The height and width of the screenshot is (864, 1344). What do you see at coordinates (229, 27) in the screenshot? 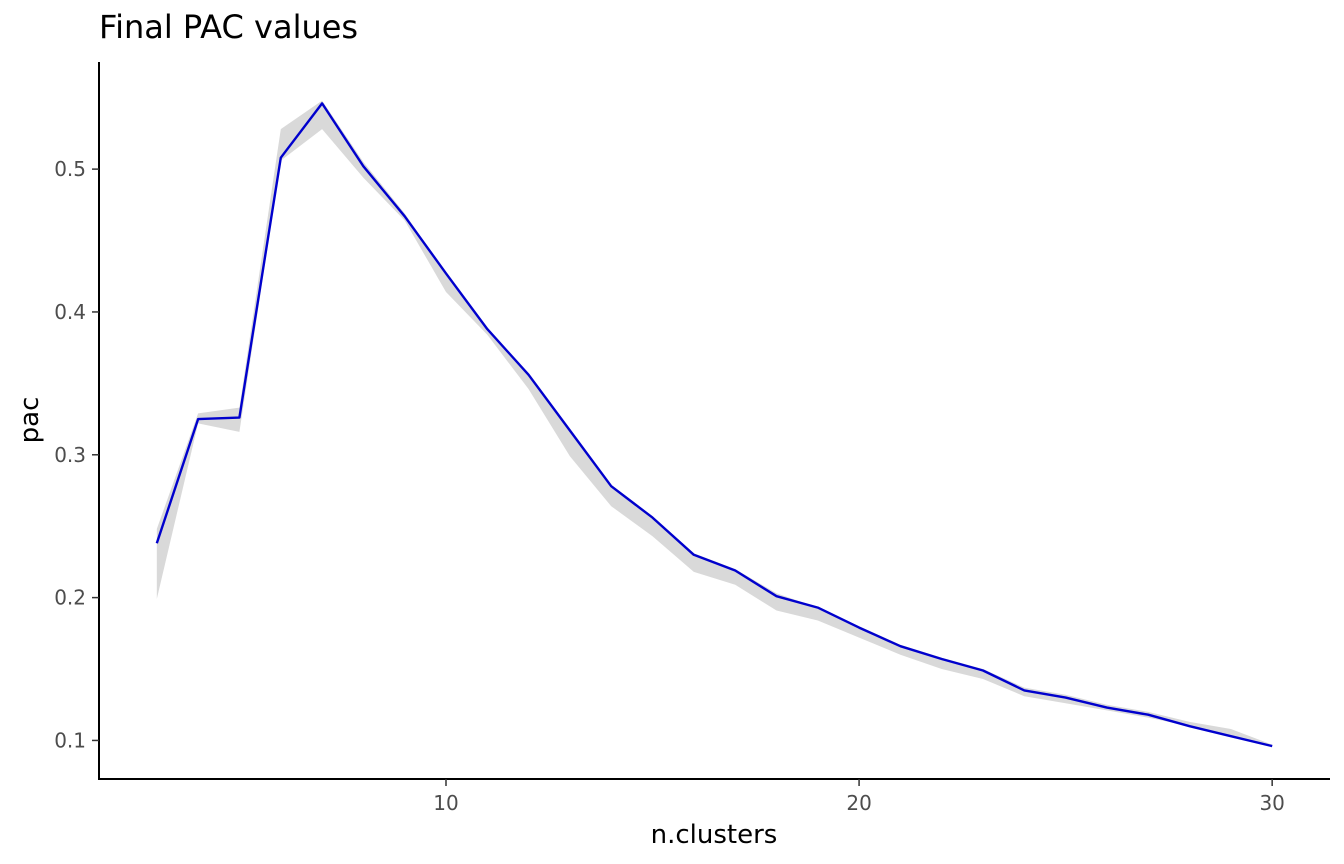
I see `chart-title: Final PAC values` at bounding box center [229, 27].